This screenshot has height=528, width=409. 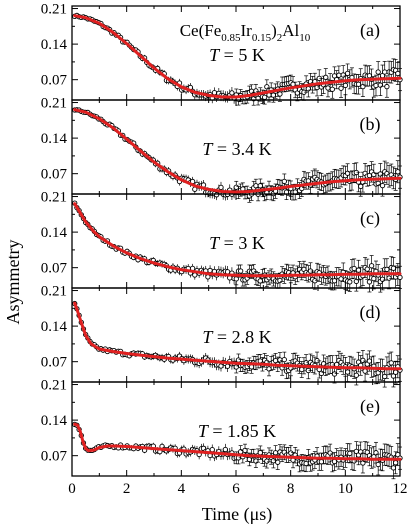 What do you see at coordinates (13, 282) in the screenshot?
I see `y-axis-title: Asymmetry` at bounding box center [13, 282].